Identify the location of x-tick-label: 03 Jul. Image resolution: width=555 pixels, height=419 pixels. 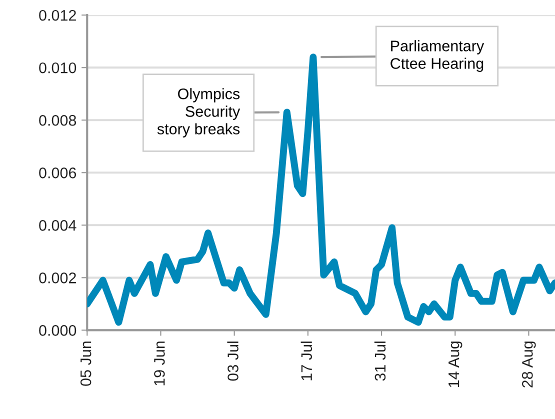
(232, 361).